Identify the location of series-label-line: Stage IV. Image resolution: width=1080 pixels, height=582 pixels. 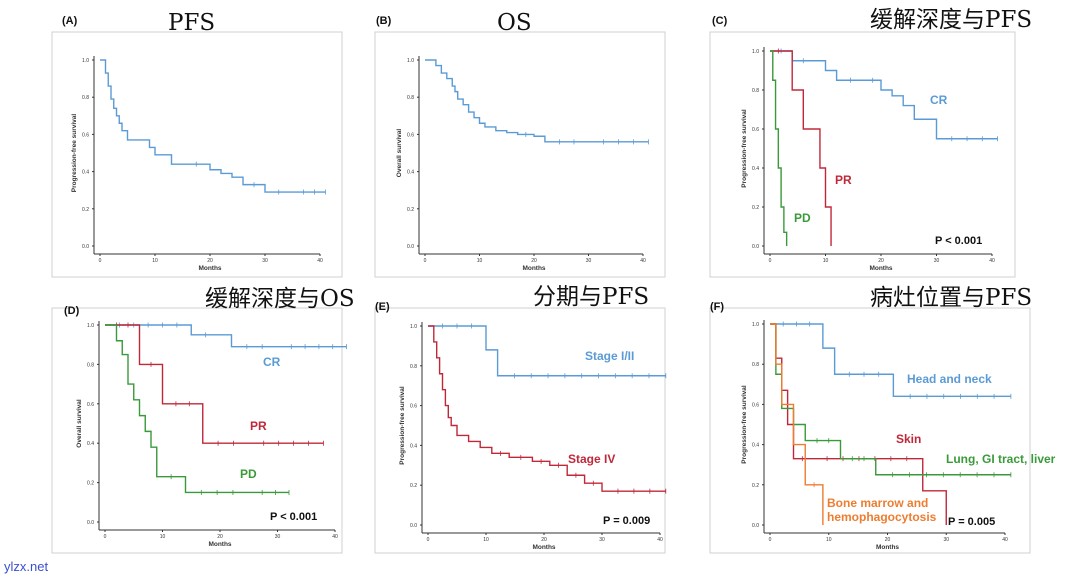
(591, 459).